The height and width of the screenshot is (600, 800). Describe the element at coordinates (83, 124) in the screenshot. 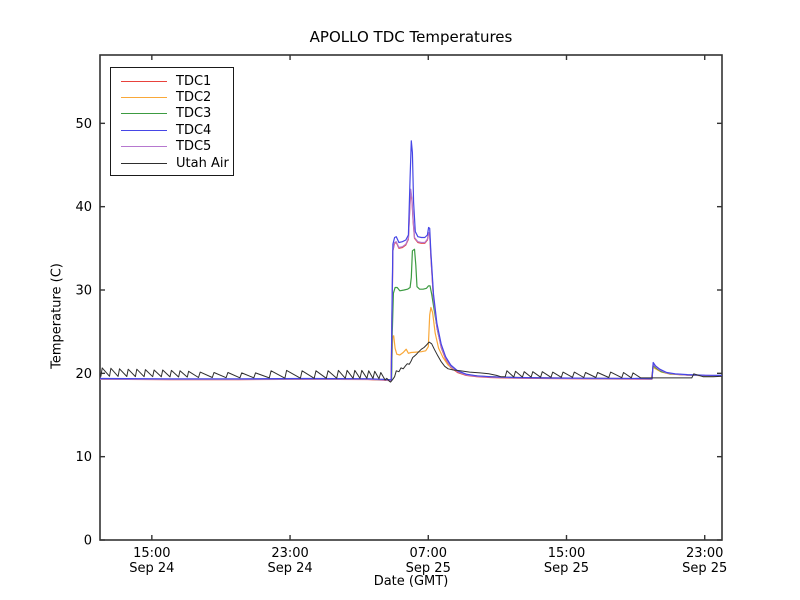

I see `y-tick-label: 50` at that location.